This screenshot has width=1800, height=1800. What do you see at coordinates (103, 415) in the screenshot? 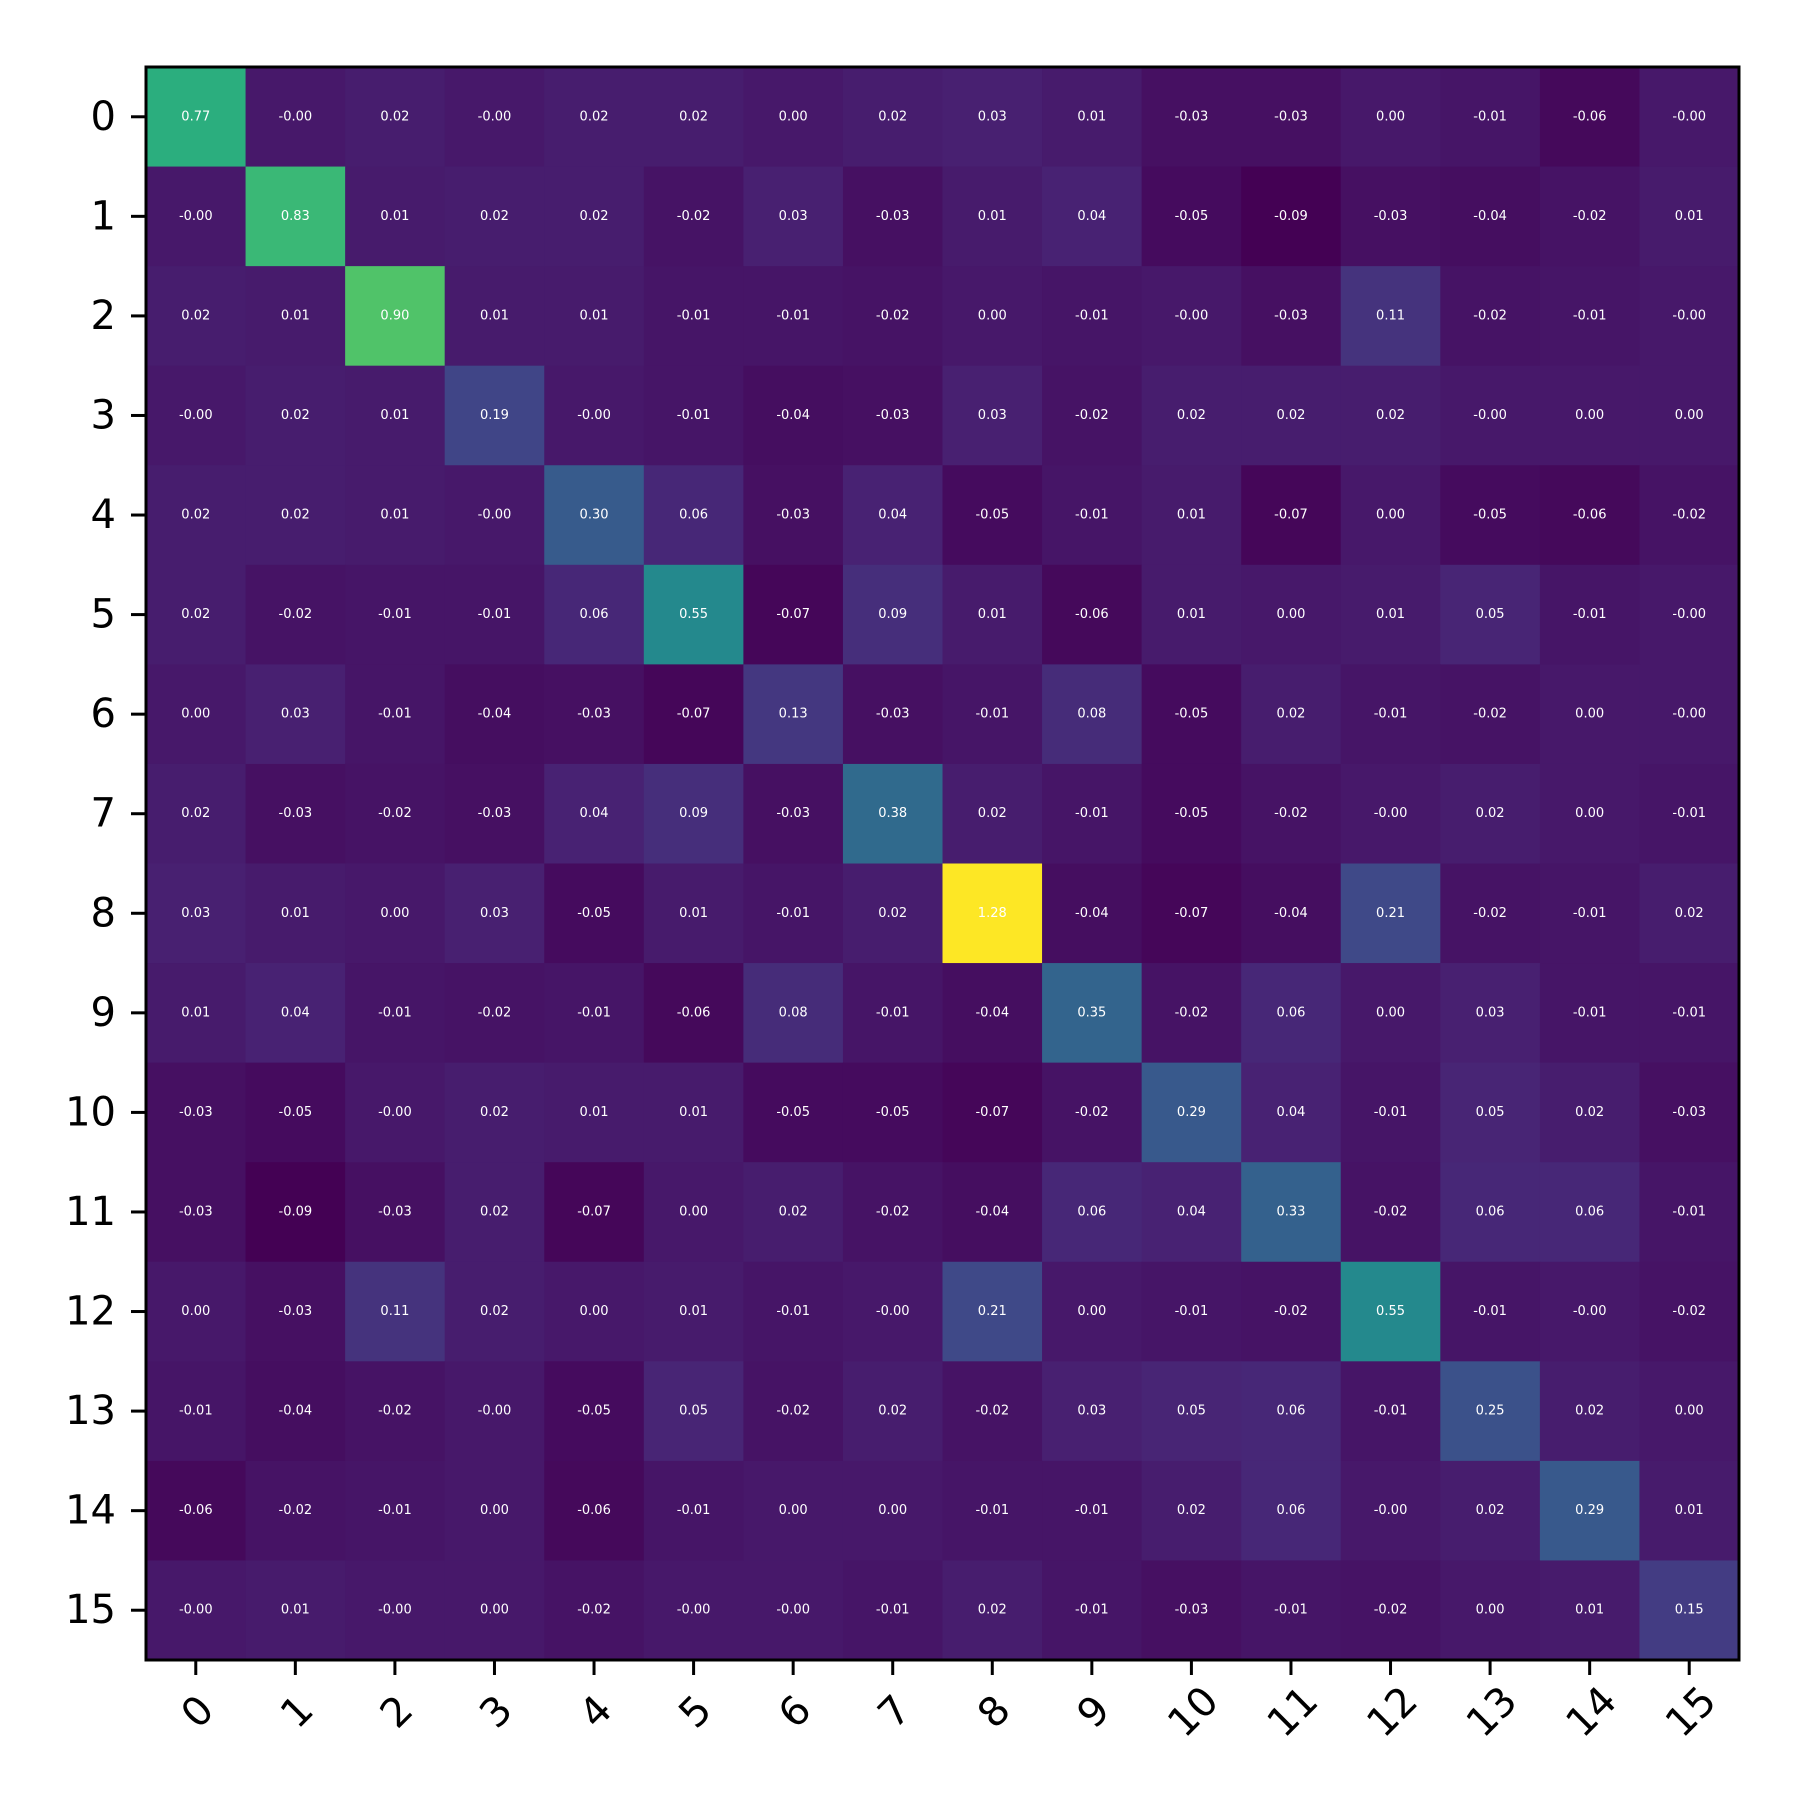
I see `y-tick-label: 3` at bounding box center [103, 415].